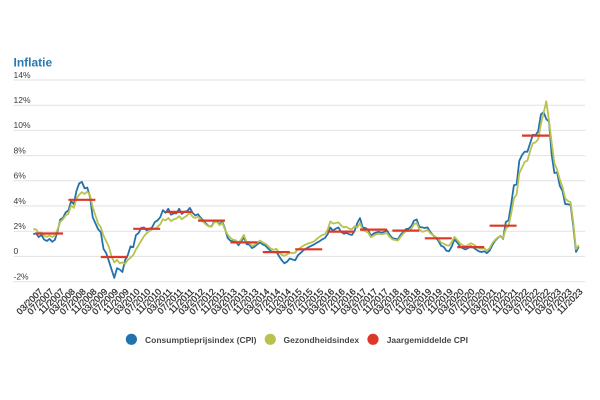 The image size is (600, 400). Describe the element at coordinates (33, 63) in the screenshot. I see `svg-text: Inflatie` at that location.